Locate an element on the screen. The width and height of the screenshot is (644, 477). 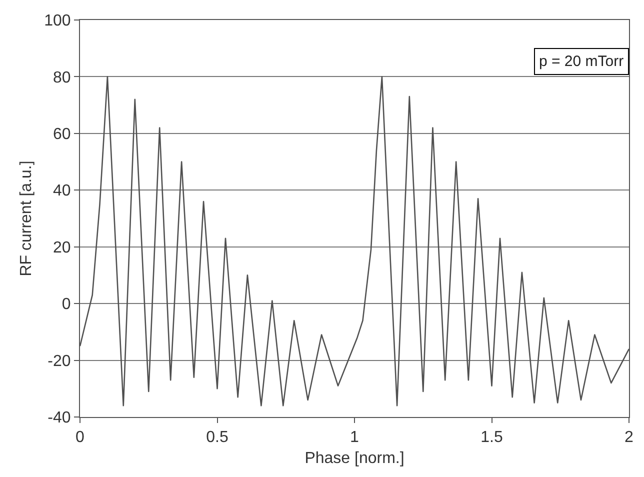
y-tick-label: -40 is located at coordinates (59, 418).